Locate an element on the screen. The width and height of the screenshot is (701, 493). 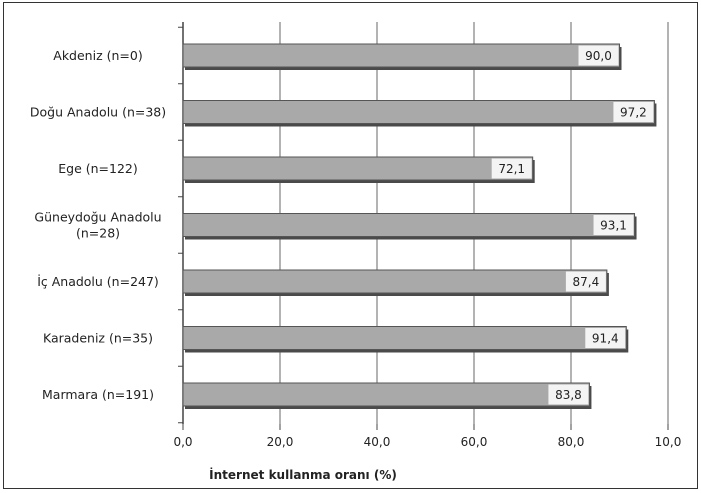
value-label: 87,4 is located at coordinates (586, 282).